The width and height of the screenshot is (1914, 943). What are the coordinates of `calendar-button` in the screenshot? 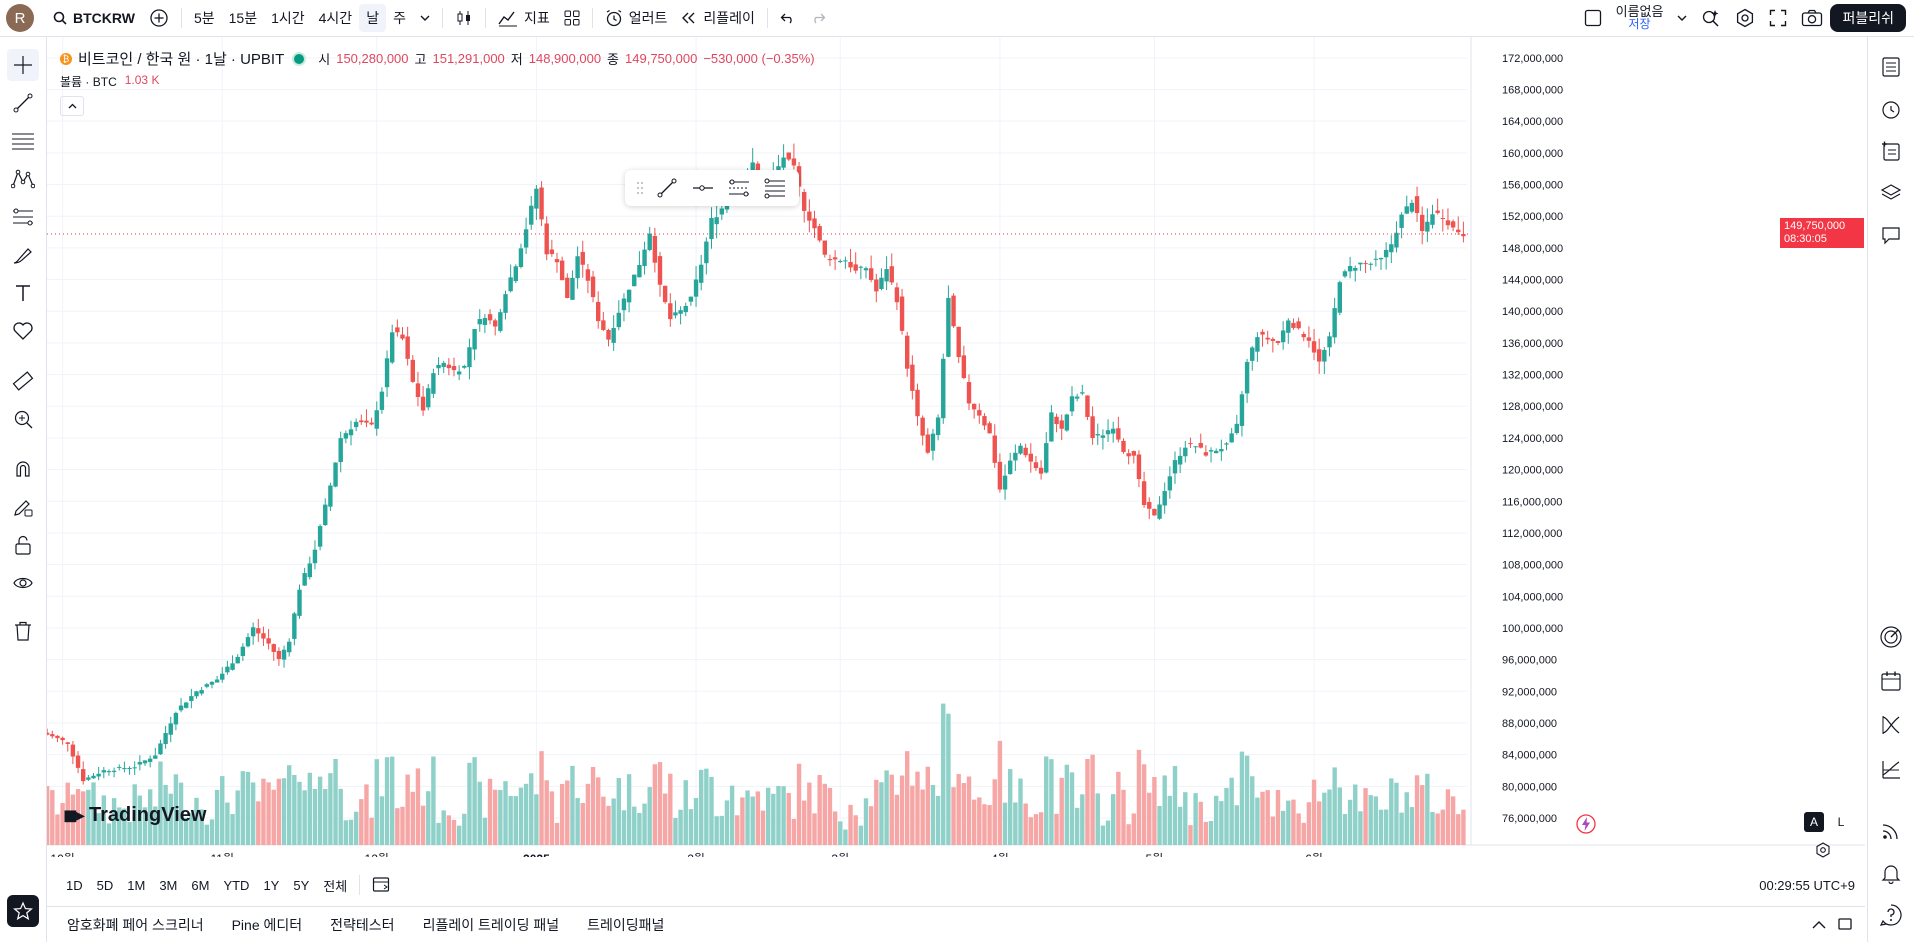 It's located at (1891, 681).